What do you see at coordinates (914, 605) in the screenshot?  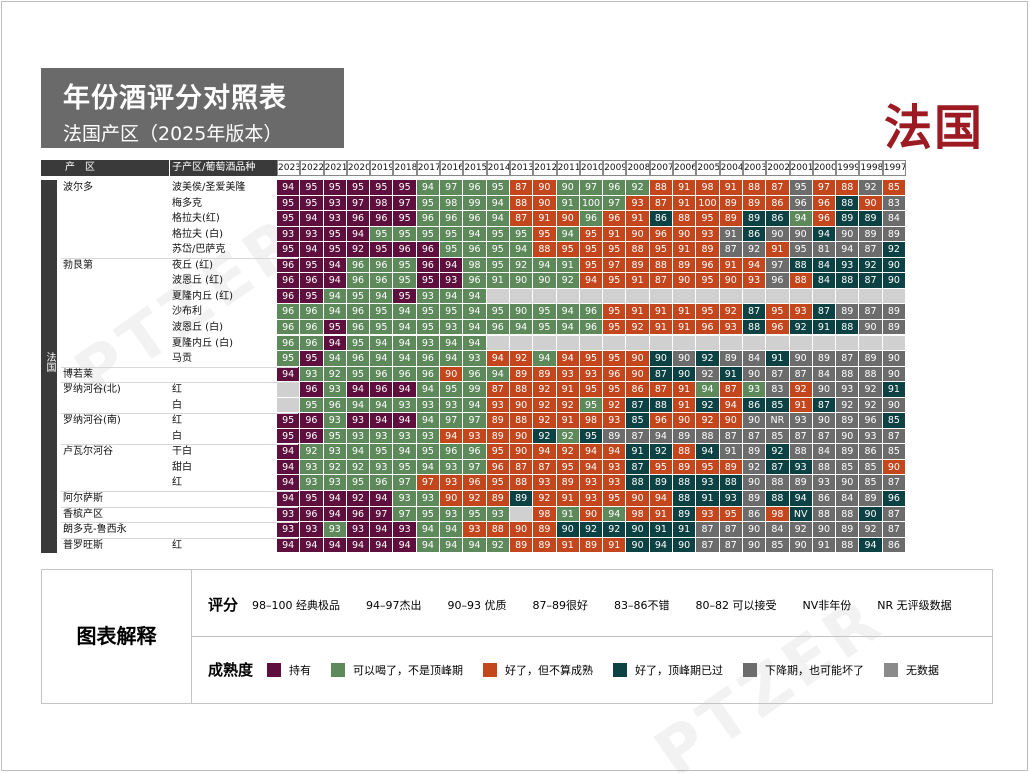 I see `score-legend-item: NR 无评级数据` at bounding box center [914, 605].